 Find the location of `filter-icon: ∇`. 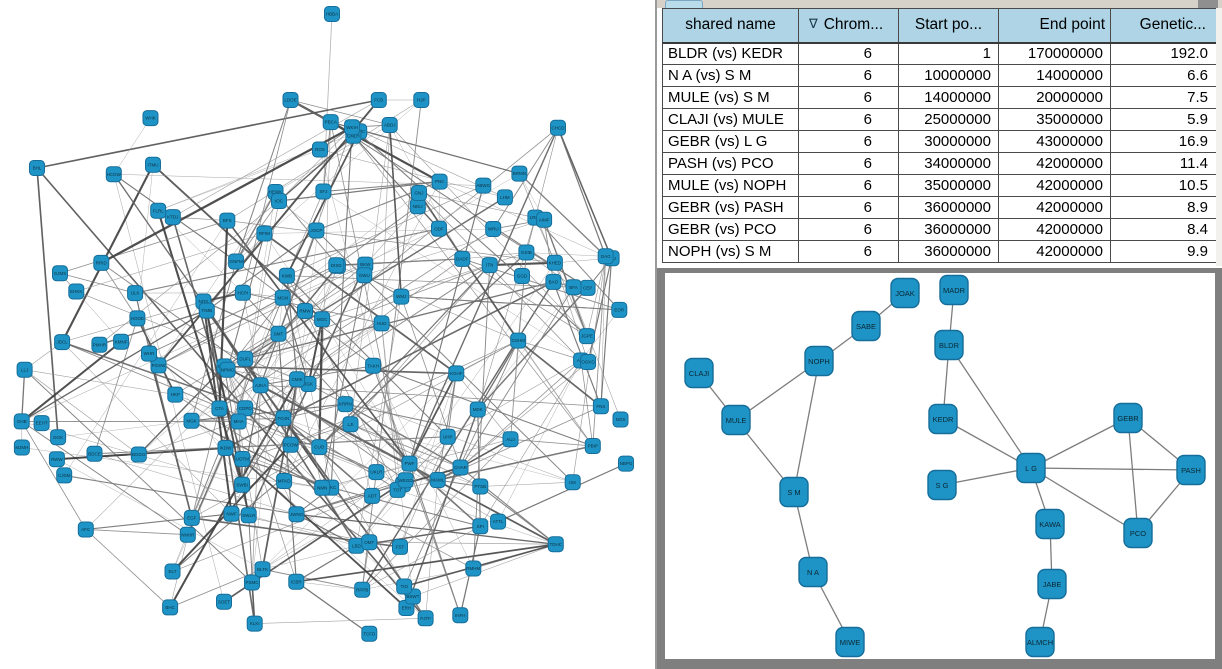

filter-icon: ∇ is located at coordinates (813, 24).